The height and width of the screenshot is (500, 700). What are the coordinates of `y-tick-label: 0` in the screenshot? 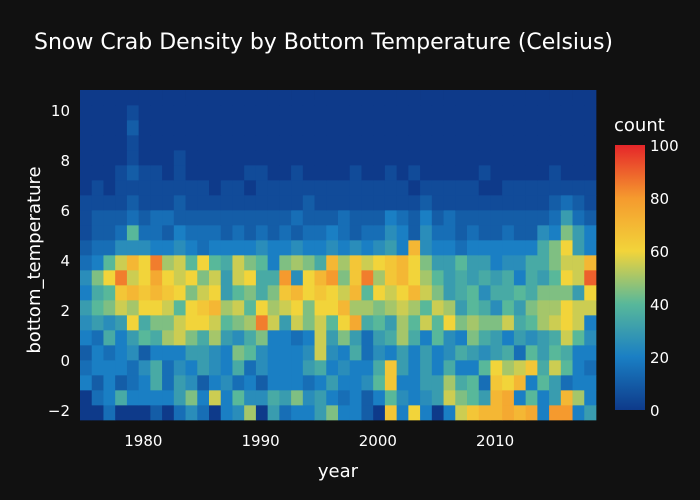 It's located at (65, 361).